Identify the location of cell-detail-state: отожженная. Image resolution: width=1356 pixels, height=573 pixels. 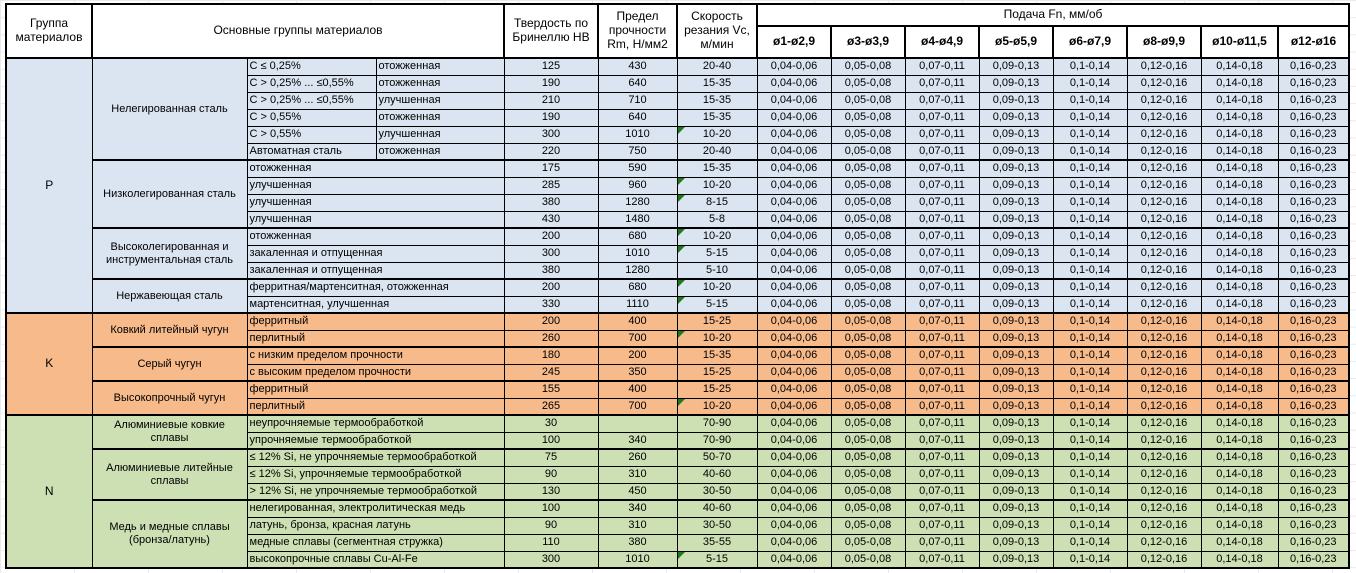
(440, 83).